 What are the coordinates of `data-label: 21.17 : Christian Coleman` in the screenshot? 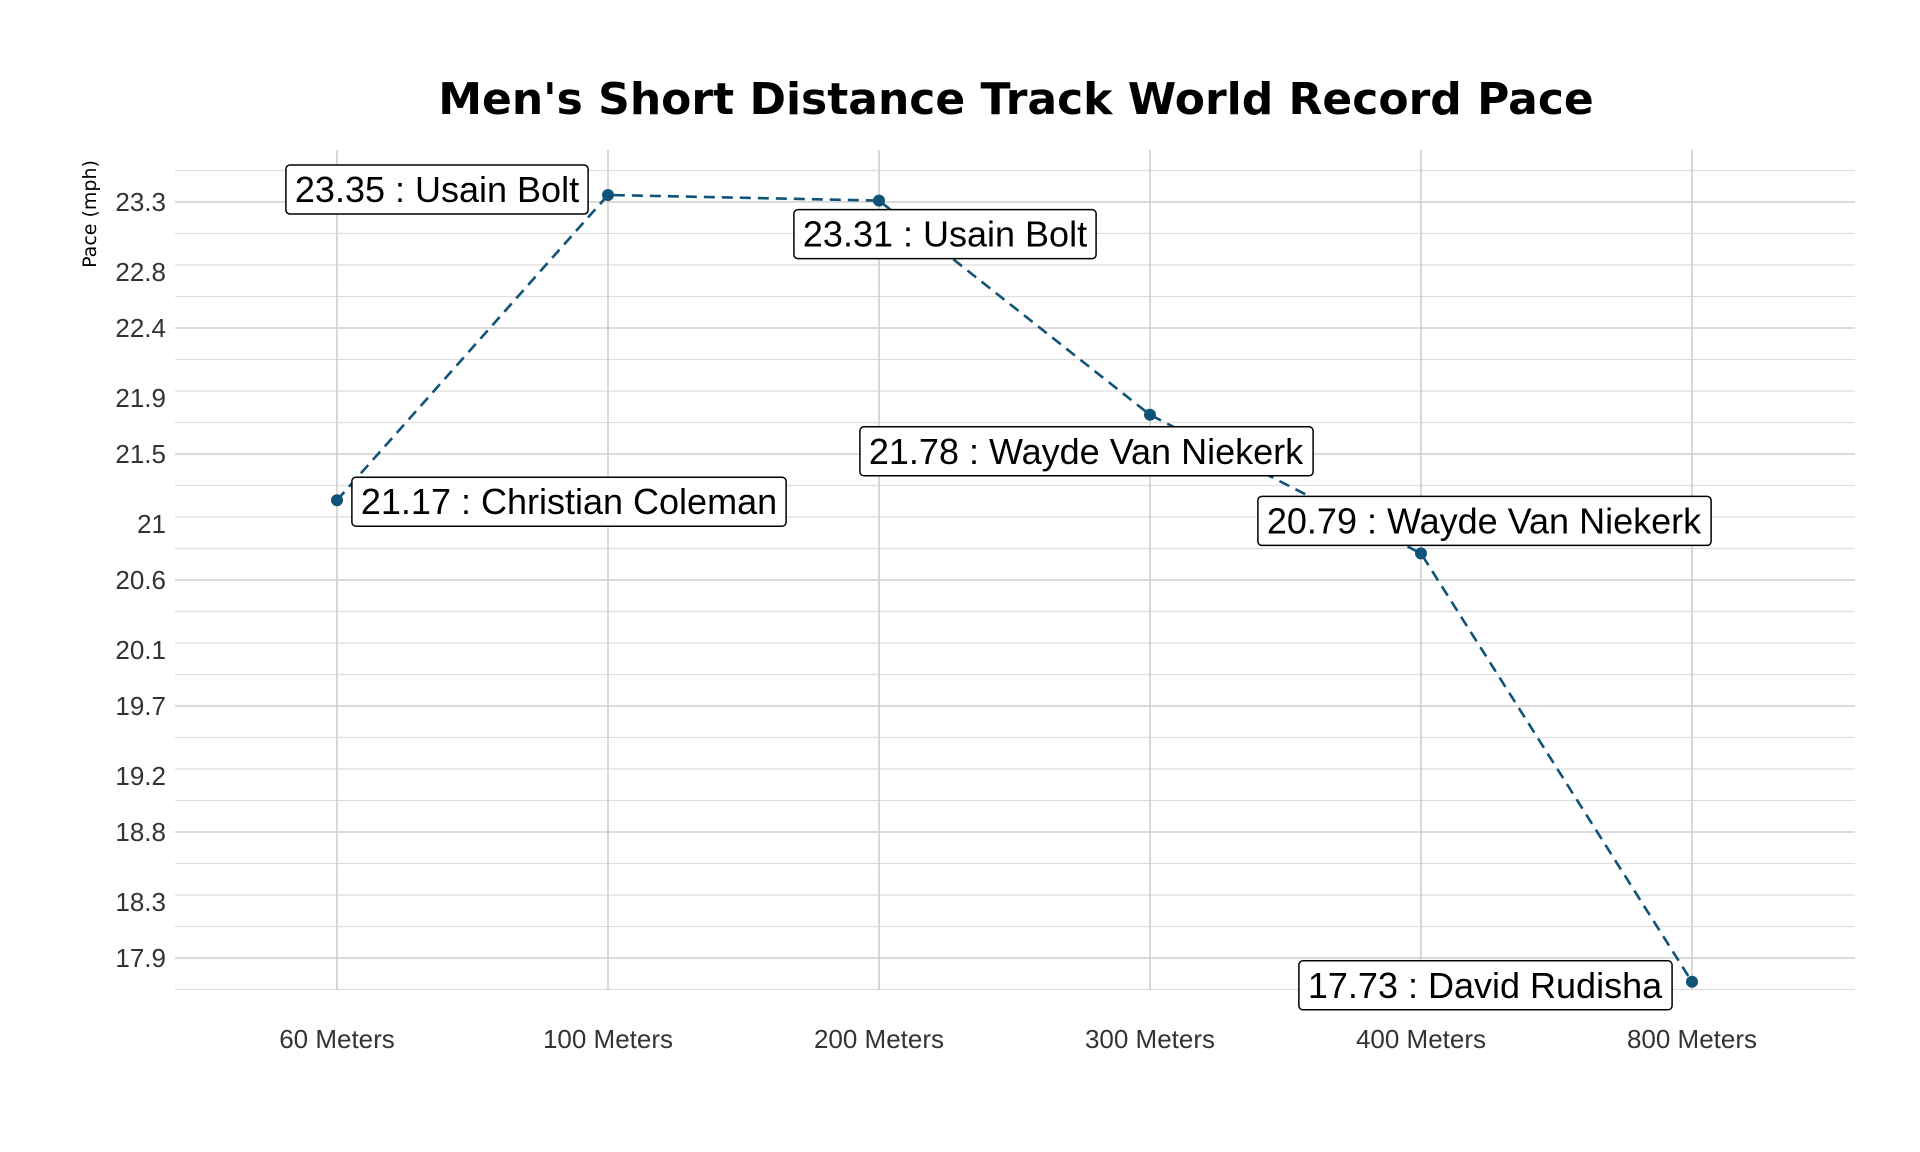 It's located at (569, 501).